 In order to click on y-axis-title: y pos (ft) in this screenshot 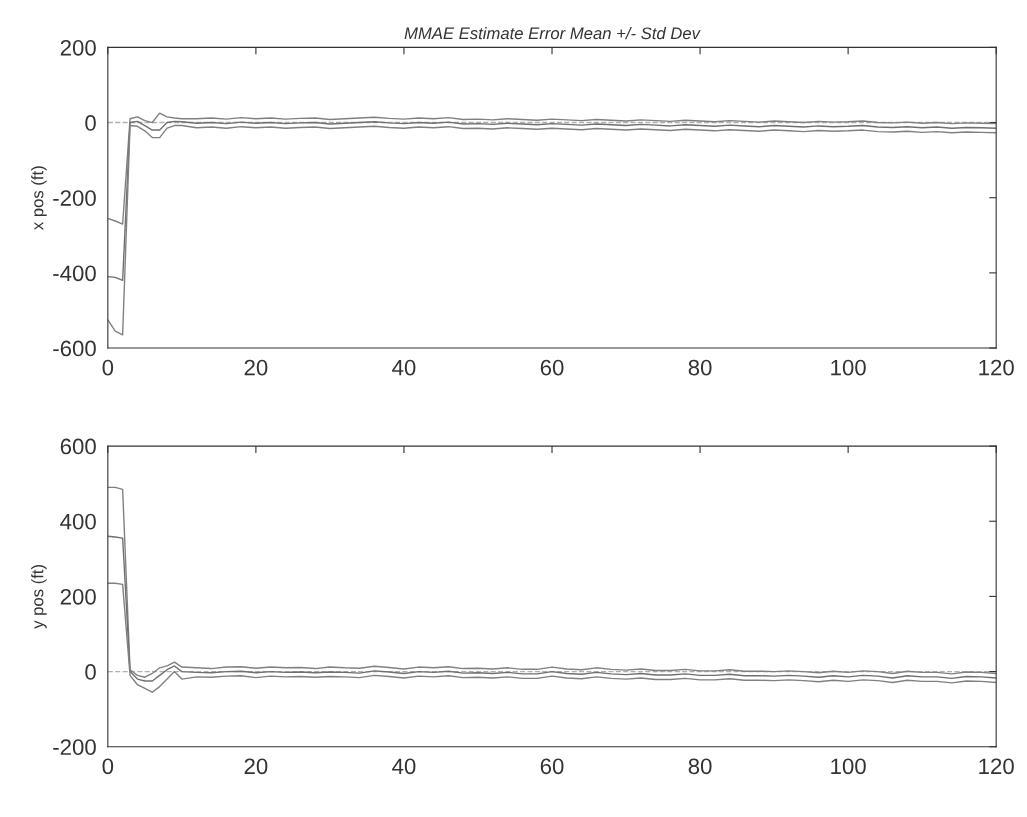, I will do `click(39, 597)`.